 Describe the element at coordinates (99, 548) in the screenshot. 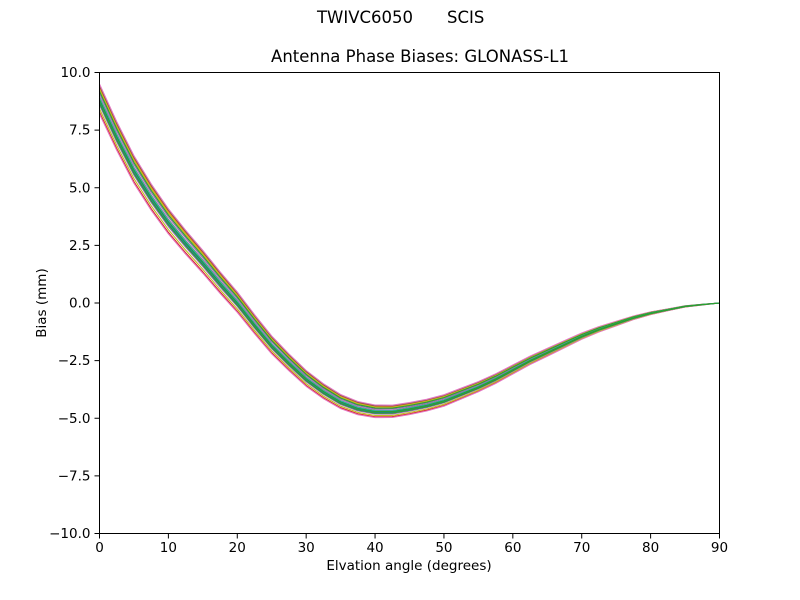

I see `x-tick-label: 0` at that location.